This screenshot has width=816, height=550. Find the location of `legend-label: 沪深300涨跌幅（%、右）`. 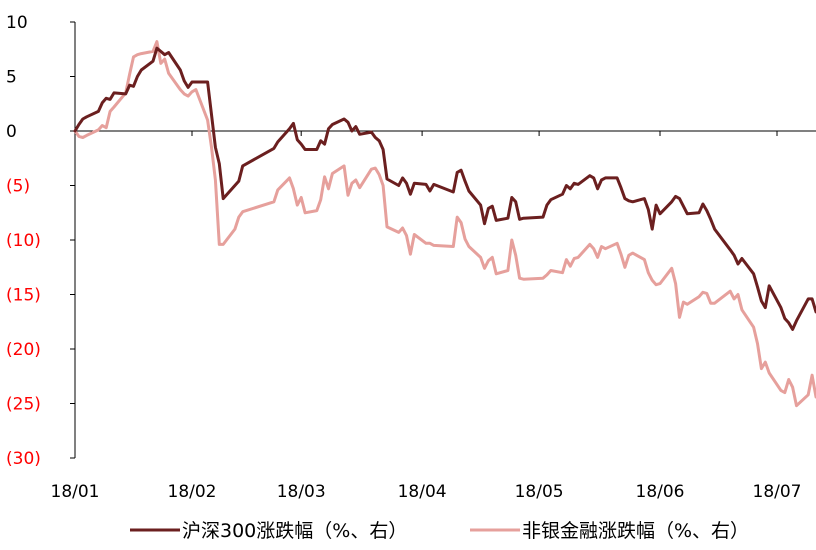

legend-label: 沪深300涨跌幅（%、右） is located at coordinates (294, 531).